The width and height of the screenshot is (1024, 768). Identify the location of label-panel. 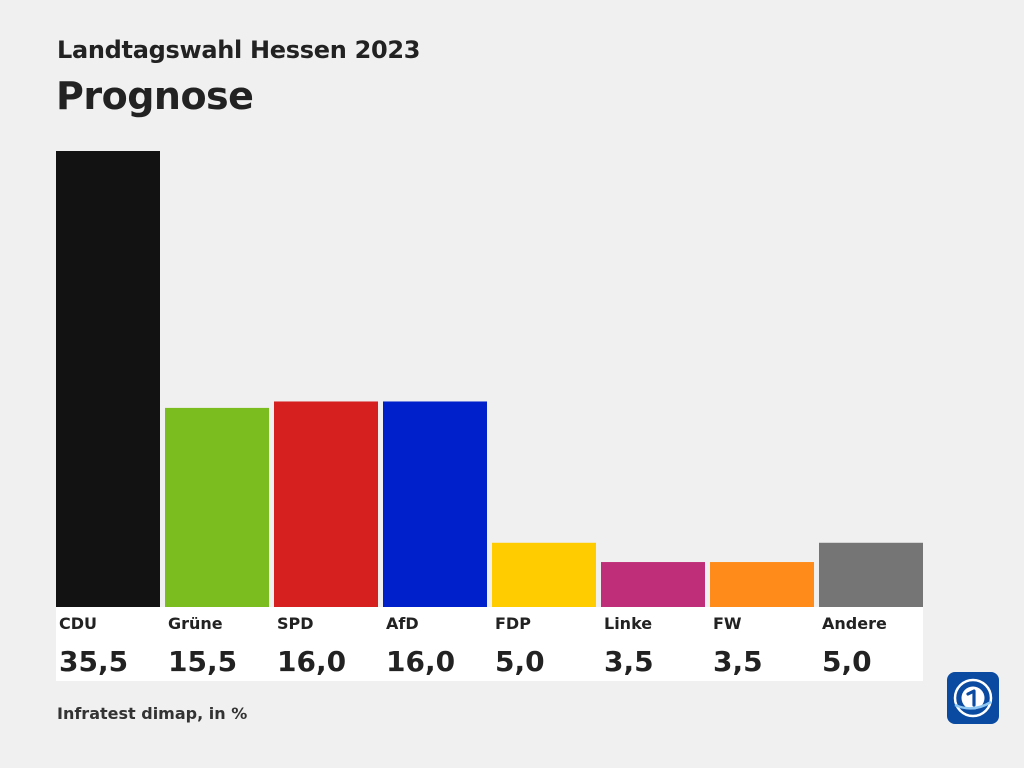
(489, 644).